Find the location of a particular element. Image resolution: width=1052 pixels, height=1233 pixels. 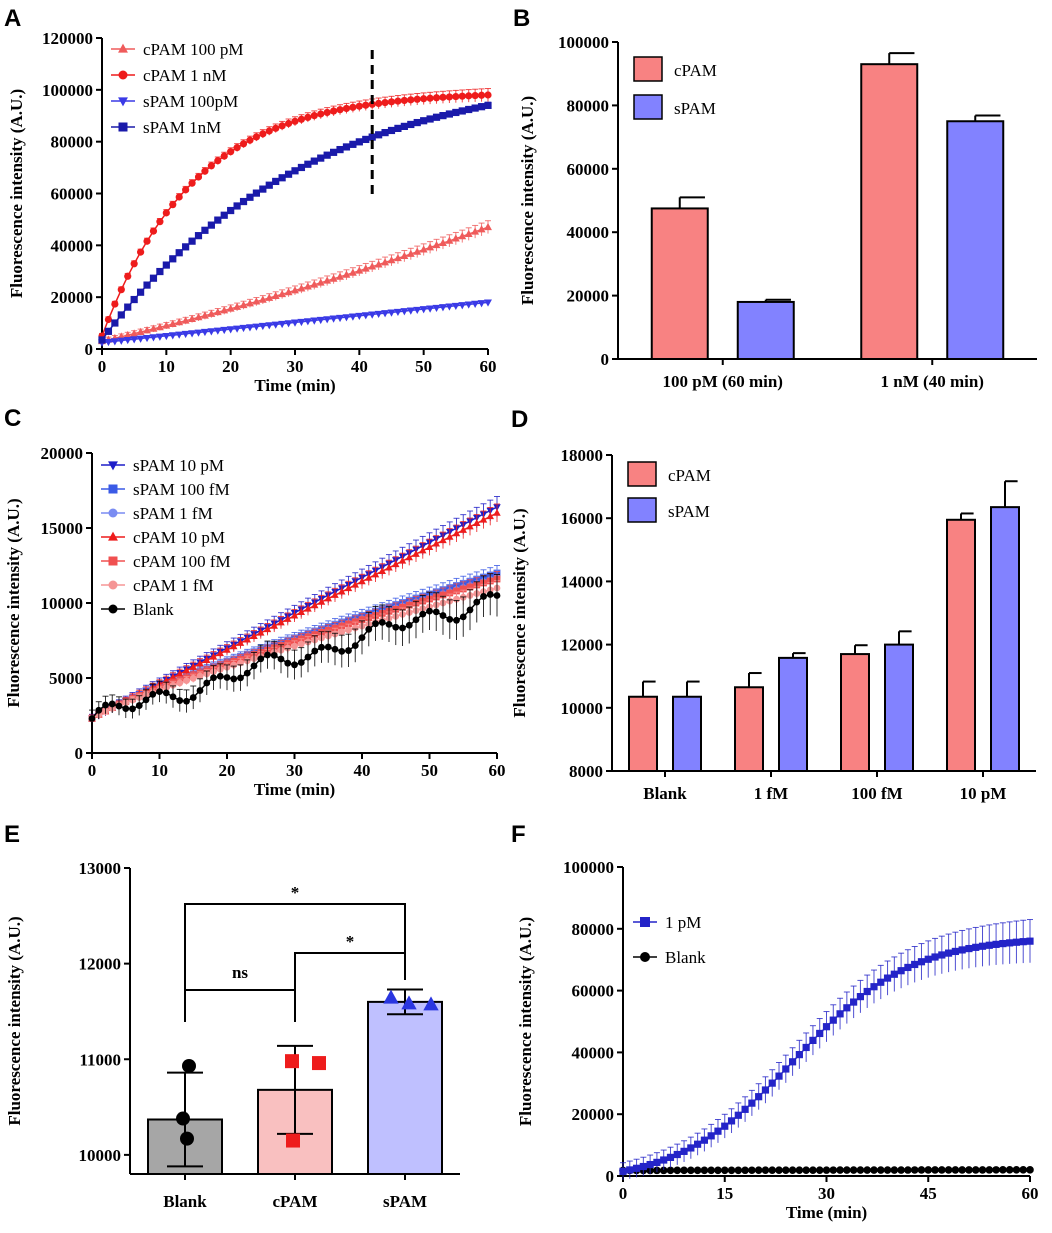

category-label: 100 pM (60 min) is located at coordinates (723, 381).